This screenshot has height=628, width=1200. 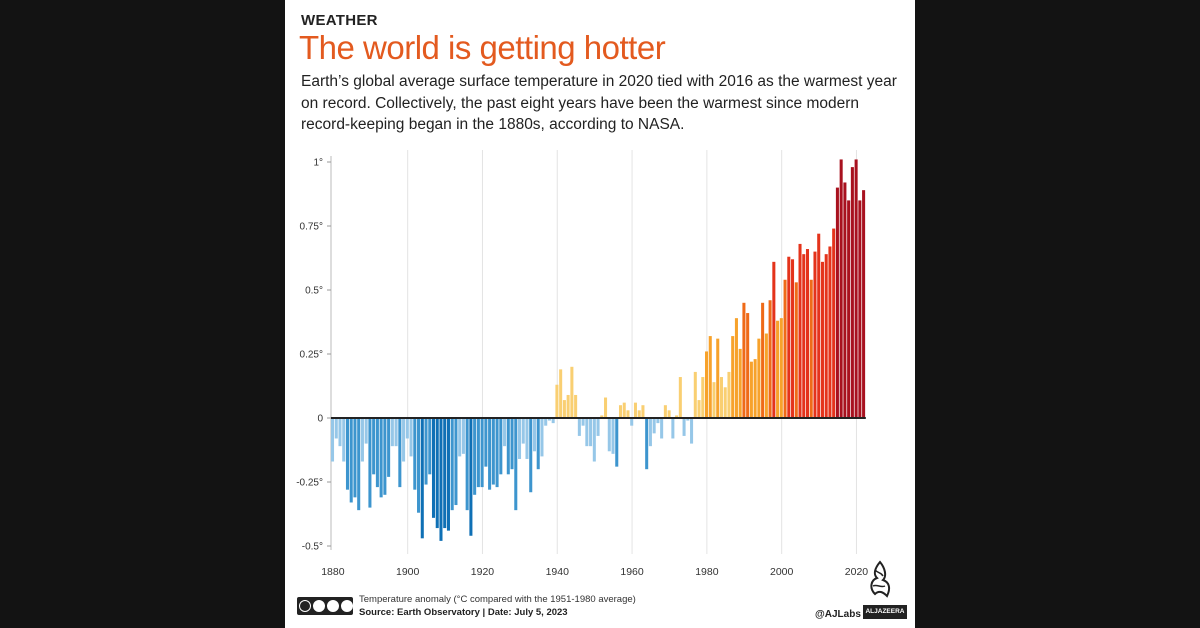 What do you see at coordinates (314, 291) in the screenshot?
I see `y-tick-label: 0.5°` at bounding box center [314, 291].